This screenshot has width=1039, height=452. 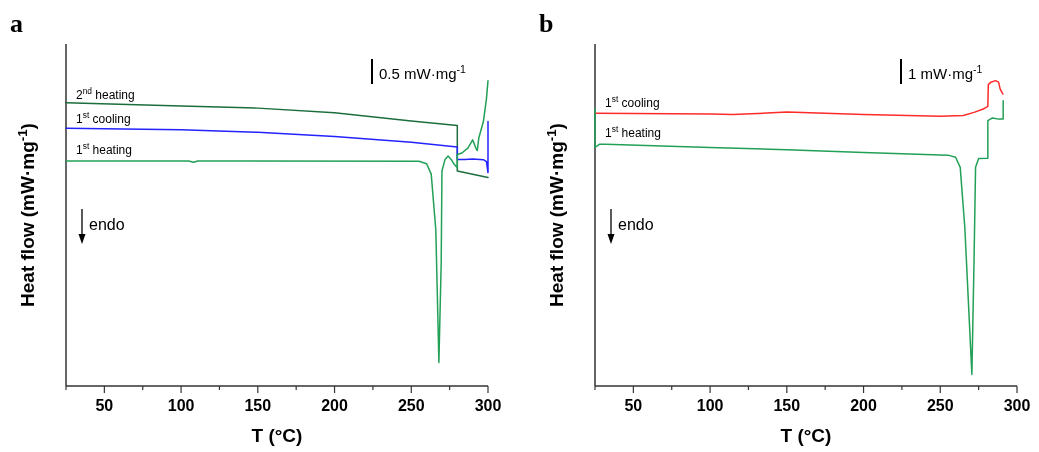 What do you see at coordinates (16, 23) in the screenshot?
I see `chart-title: a` at bounding box center [16, 23].